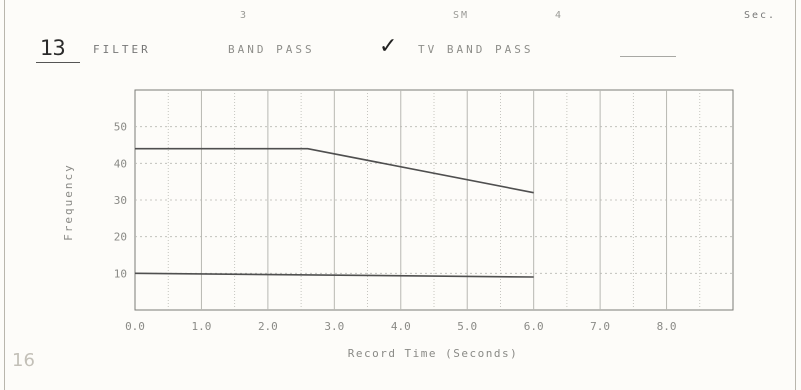 The image size is (801, 390). Describe the element at coordinates (334, 326) in the screenshot. I see `x-tick-label: 3.0` at that location.